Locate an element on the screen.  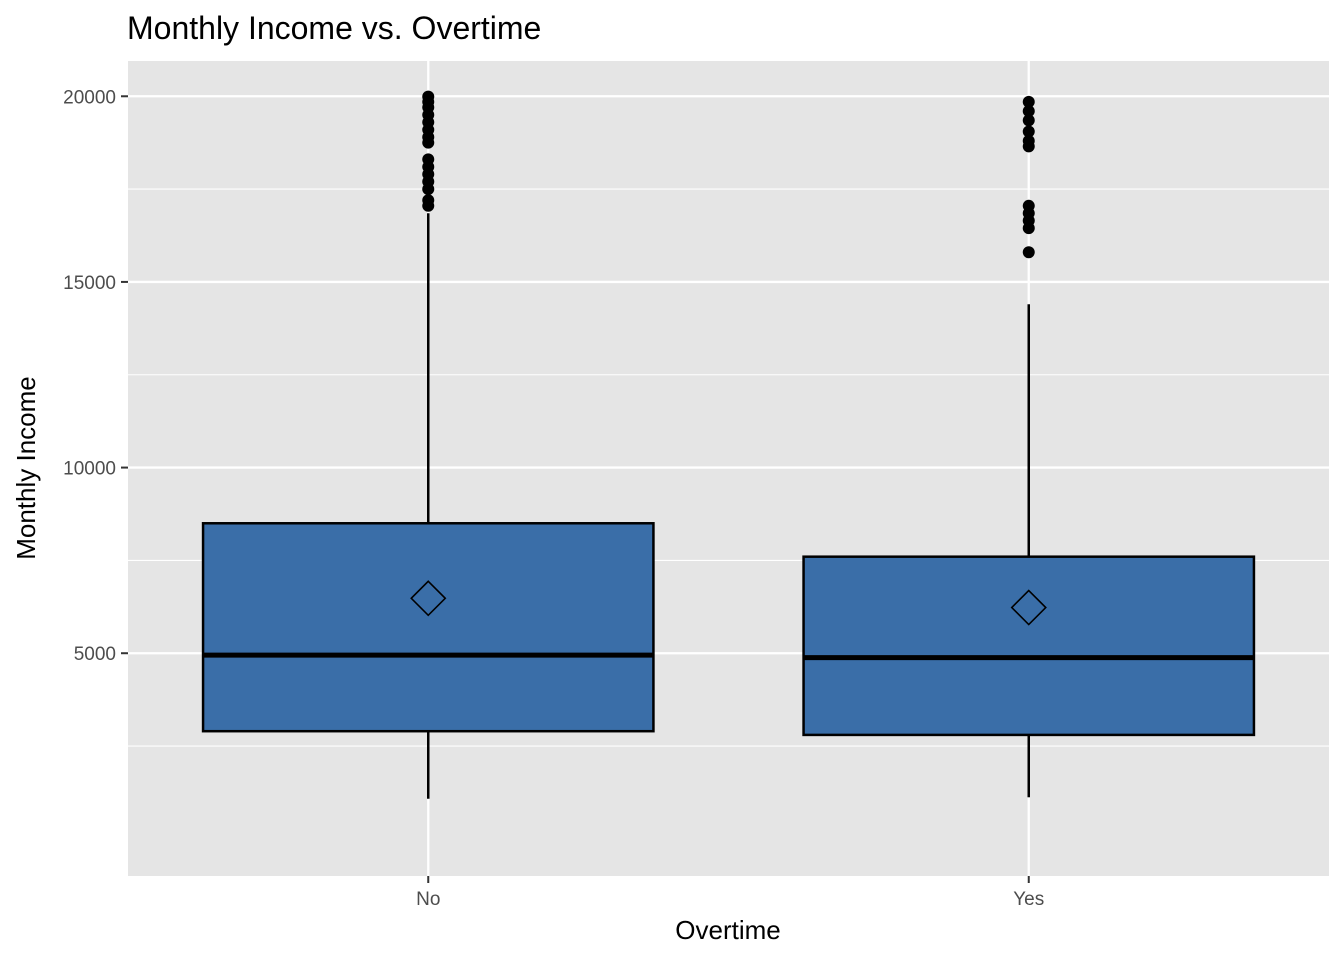
y-tick-label: 15000 is located at coordinates (89, 283).